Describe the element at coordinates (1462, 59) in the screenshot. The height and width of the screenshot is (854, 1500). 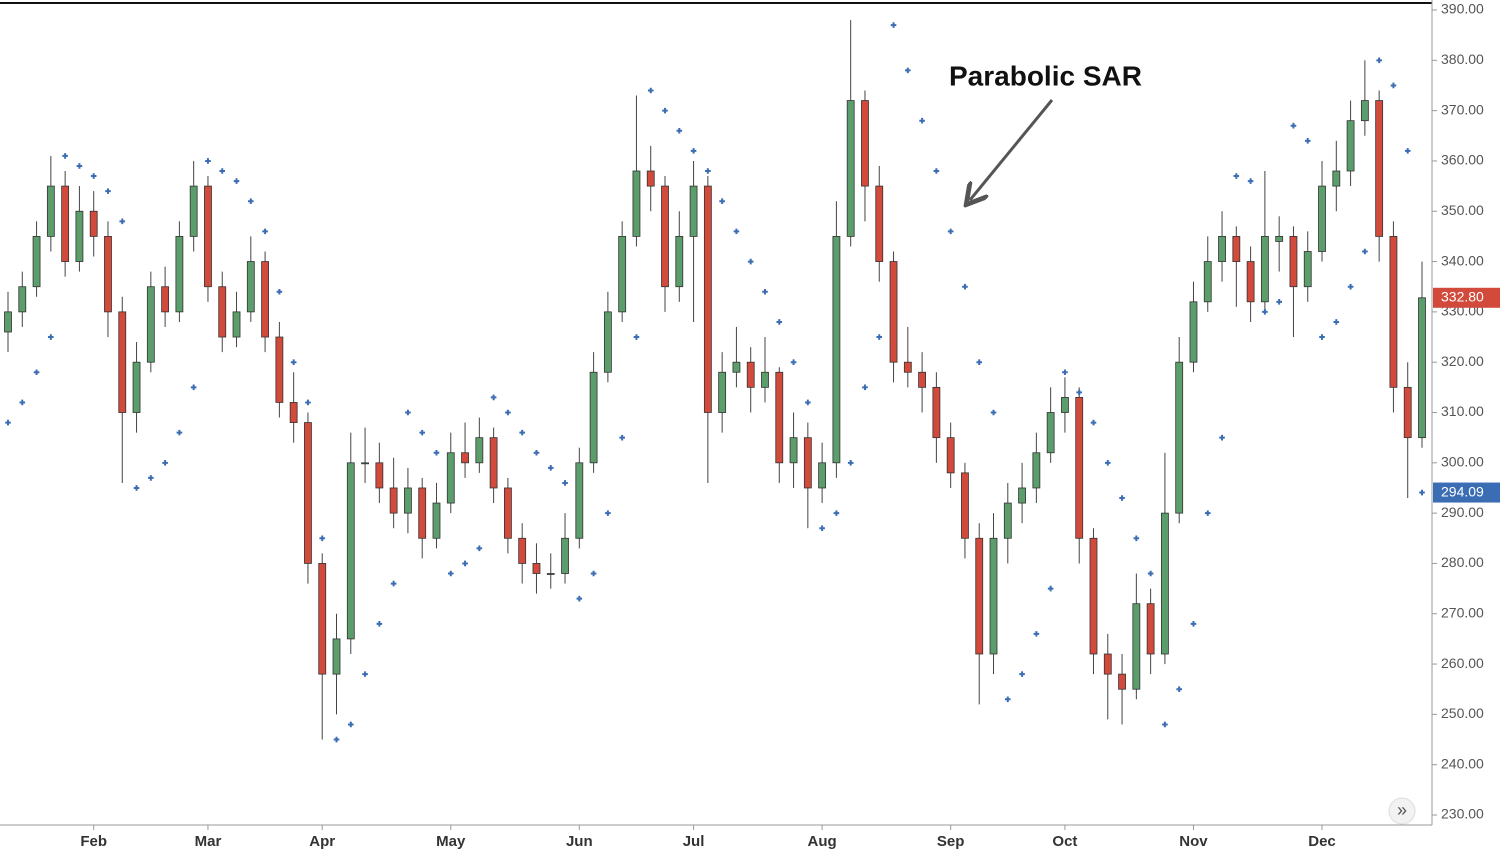
I see `y-tick-label: 380.00` at that location.